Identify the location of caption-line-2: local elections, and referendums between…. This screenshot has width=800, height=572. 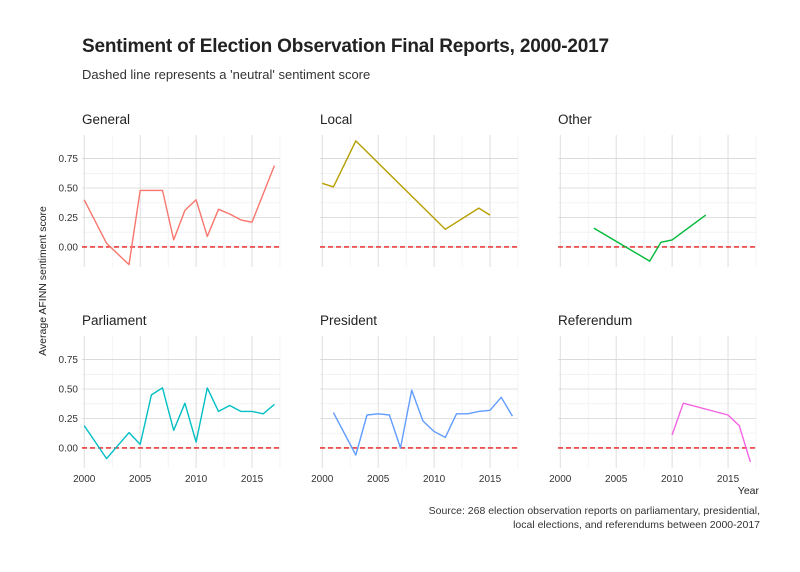
(636, 524).